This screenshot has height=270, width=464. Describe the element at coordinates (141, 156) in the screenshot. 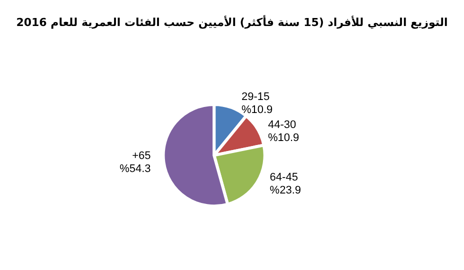

I see `slice-label: +65` at that location.